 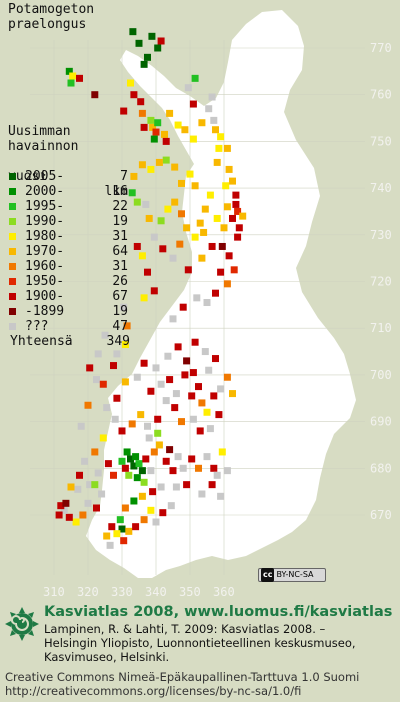 What do you see at coordinates (381, 375) in the screenshot?
I see `north-coordinate-label: 700` at bounding box center [381, 375].